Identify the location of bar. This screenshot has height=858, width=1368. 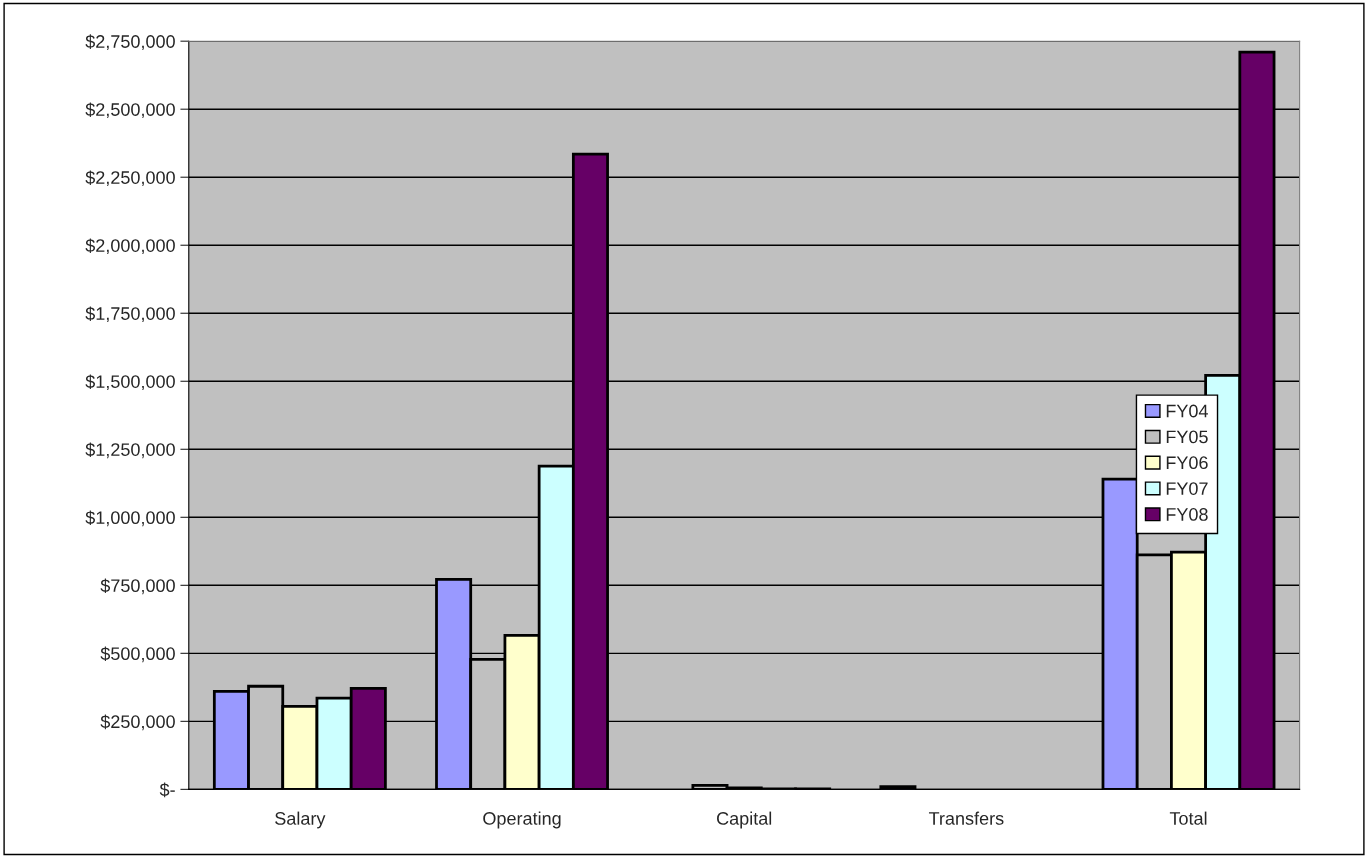
(898, 787).